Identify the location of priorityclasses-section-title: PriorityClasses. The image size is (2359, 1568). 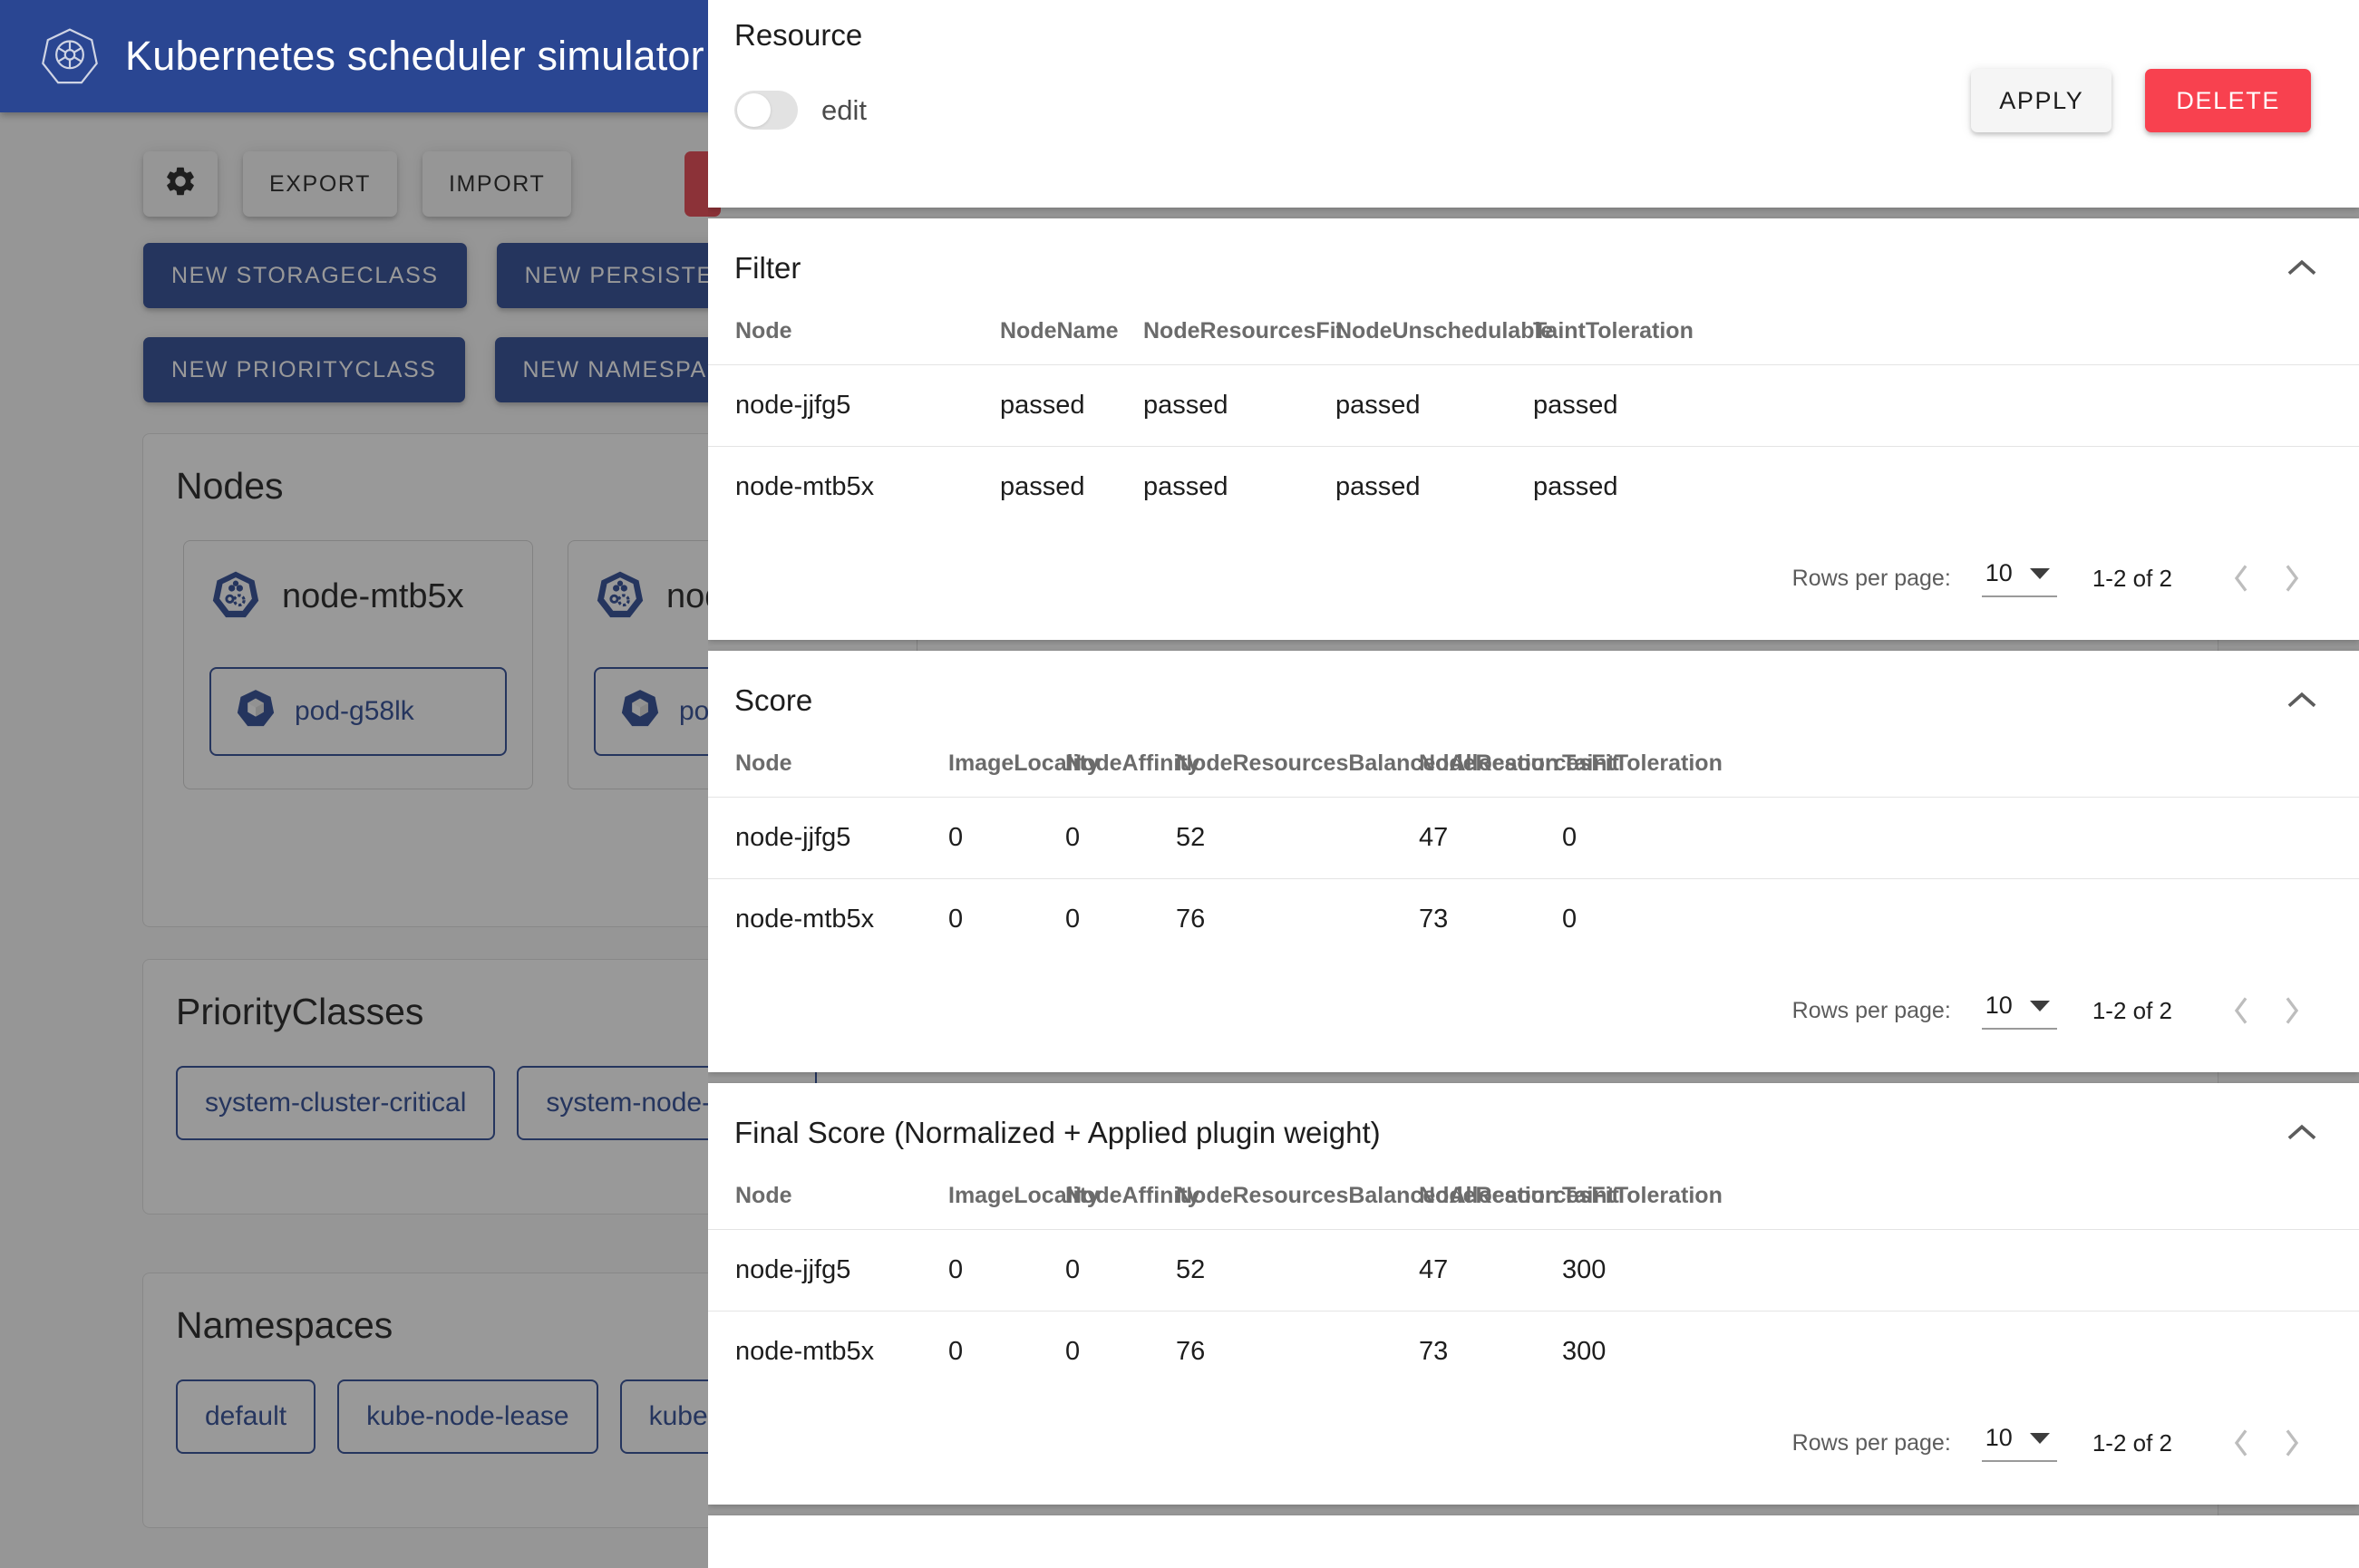
(300, 1011).